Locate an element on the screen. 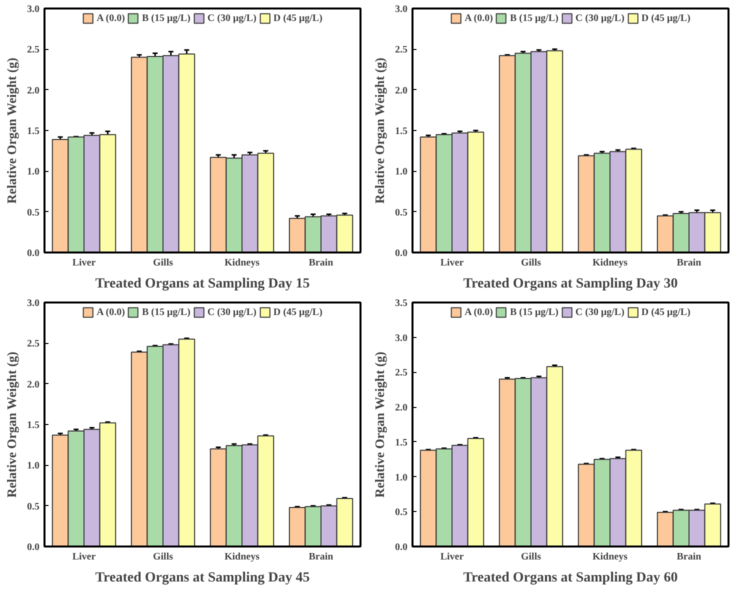  x-axis-title: Treated Organs at Sampling Day 15 is located at coordinates (202, 284).